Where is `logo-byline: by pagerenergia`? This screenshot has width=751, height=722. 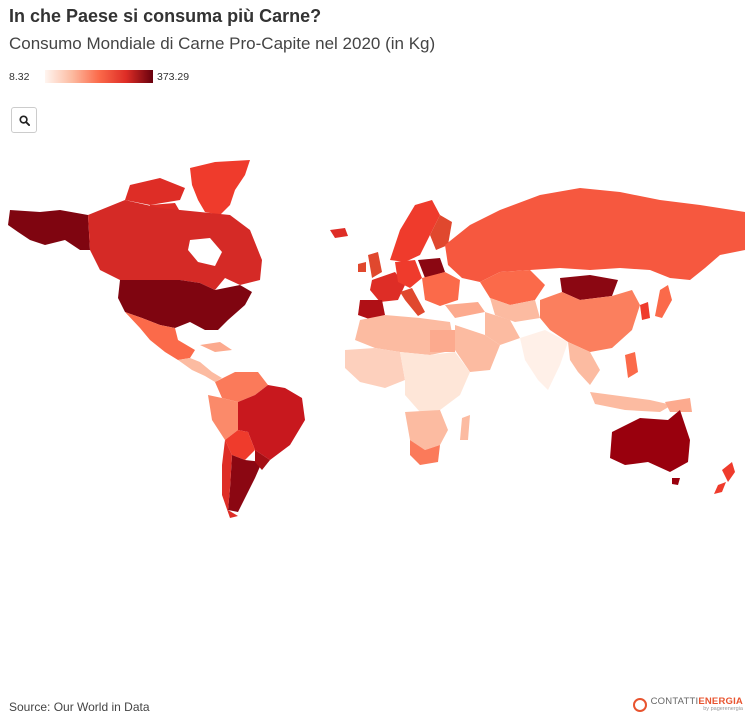 logo-byline: by pagerenergia is located at coordinates (723, 708).